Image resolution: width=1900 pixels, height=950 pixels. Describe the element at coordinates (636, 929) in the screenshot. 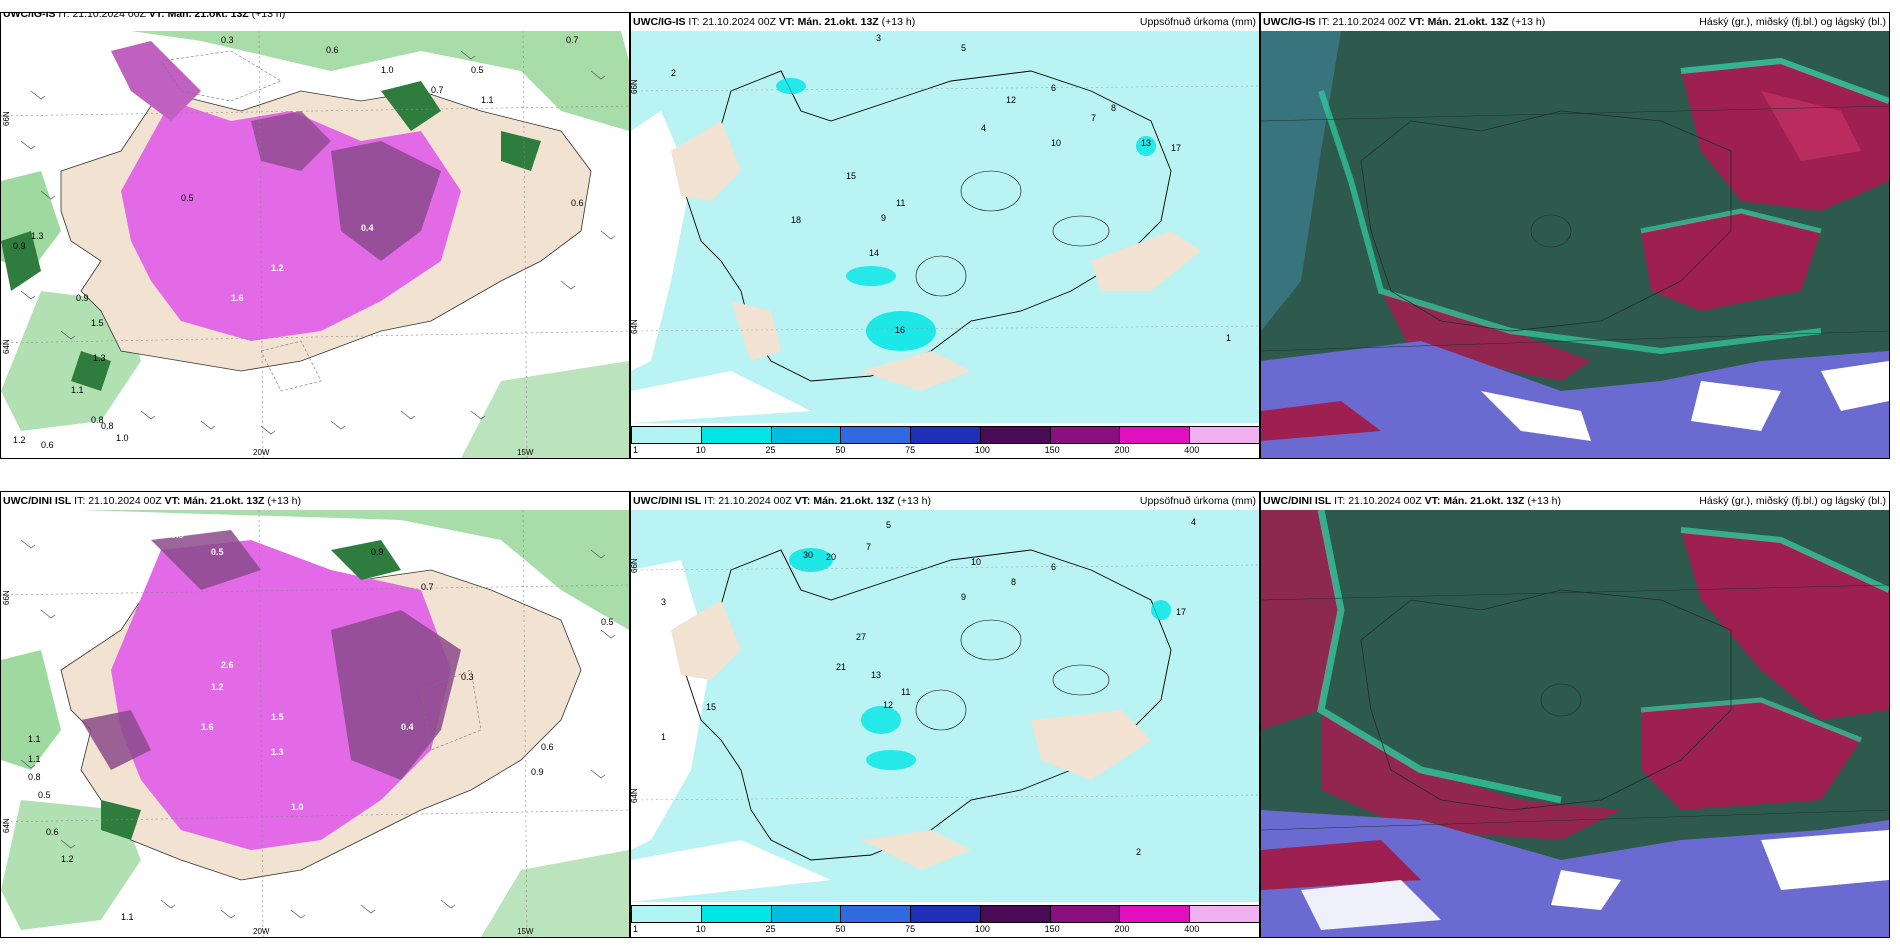

I see `colorbar-label: 1` at that location.